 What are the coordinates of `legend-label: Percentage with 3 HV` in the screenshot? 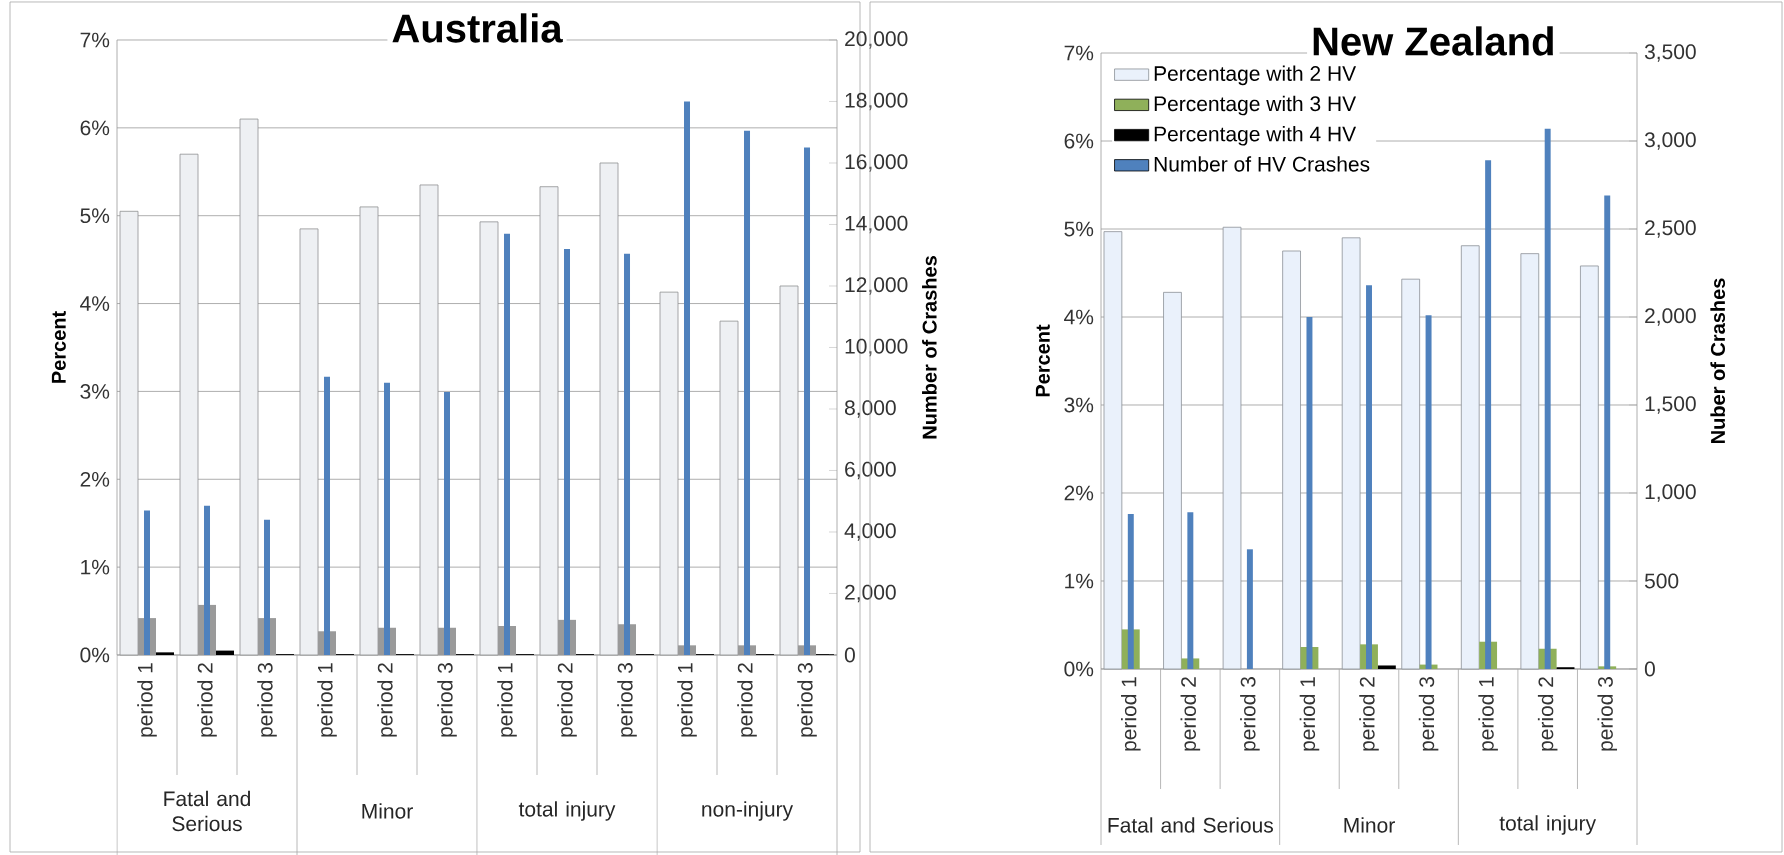 It's located at (1255, 105).